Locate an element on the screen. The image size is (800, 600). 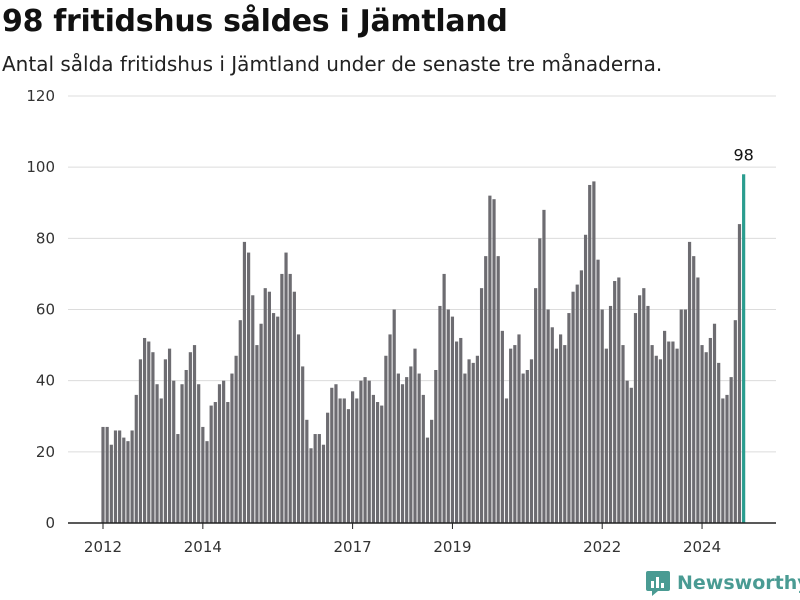
newsworthy-logo-icon is located at coordinates (658, 583).